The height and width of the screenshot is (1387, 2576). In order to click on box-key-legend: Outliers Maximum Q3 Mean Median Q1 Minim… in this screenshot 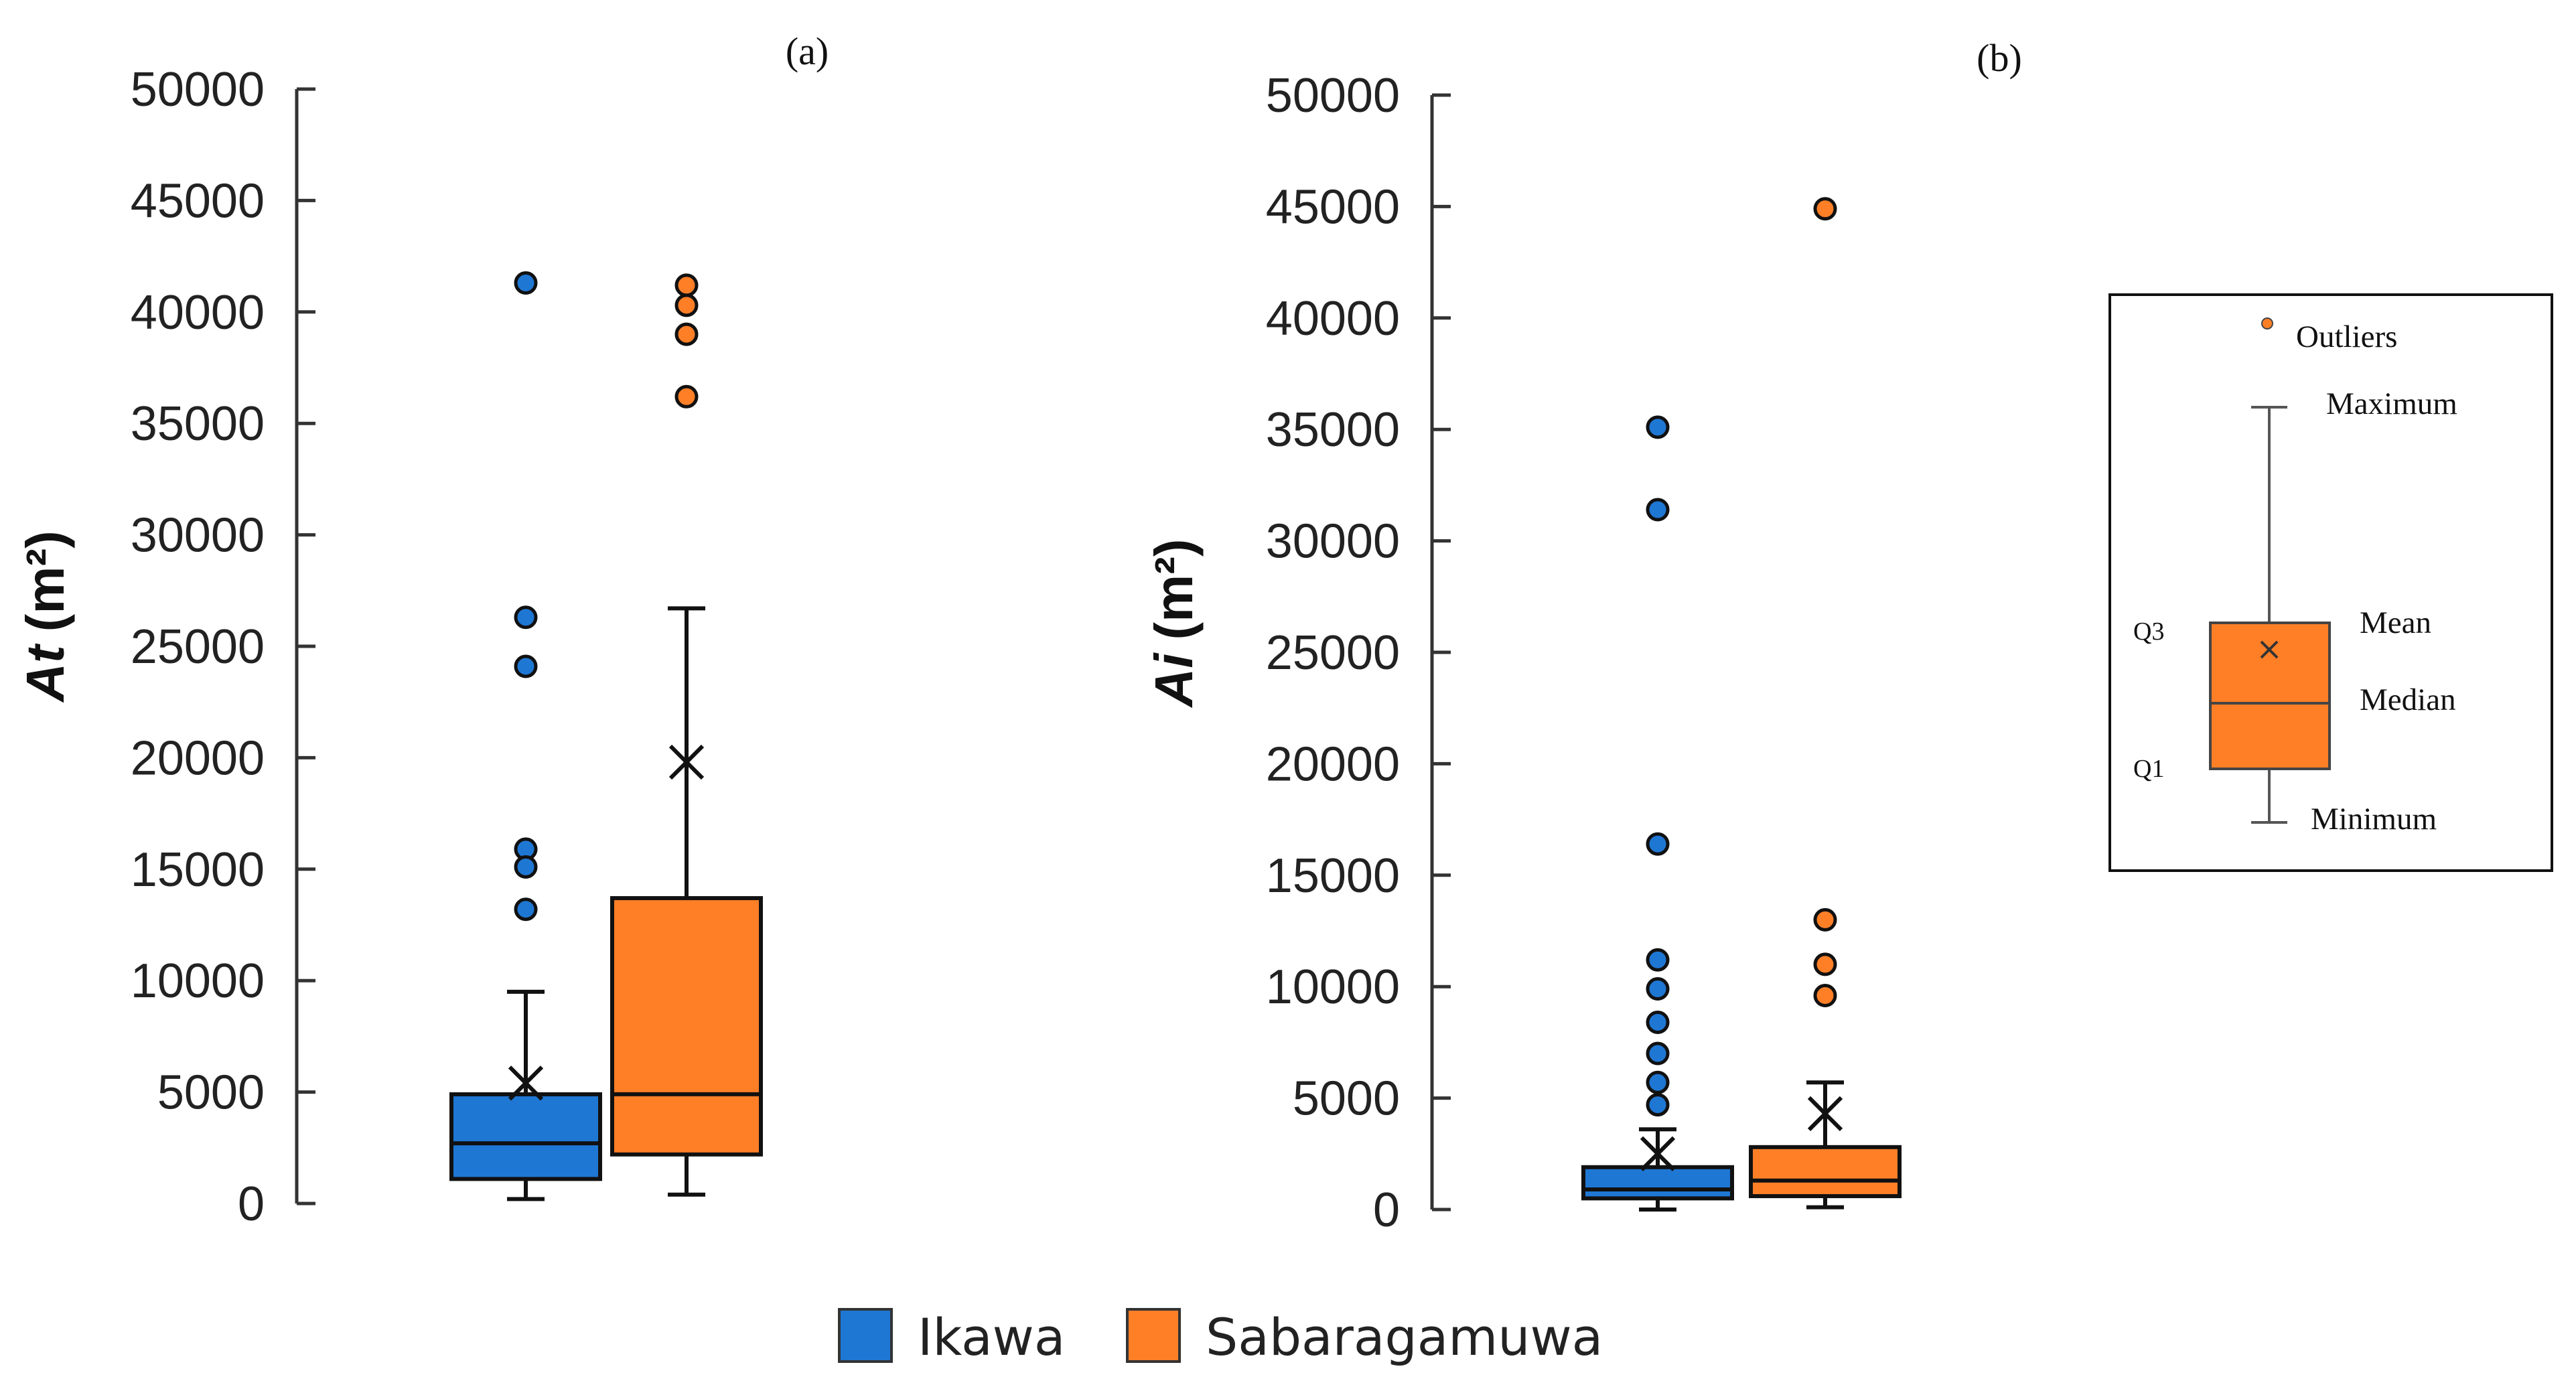, I will do `click(2330, 582)`.